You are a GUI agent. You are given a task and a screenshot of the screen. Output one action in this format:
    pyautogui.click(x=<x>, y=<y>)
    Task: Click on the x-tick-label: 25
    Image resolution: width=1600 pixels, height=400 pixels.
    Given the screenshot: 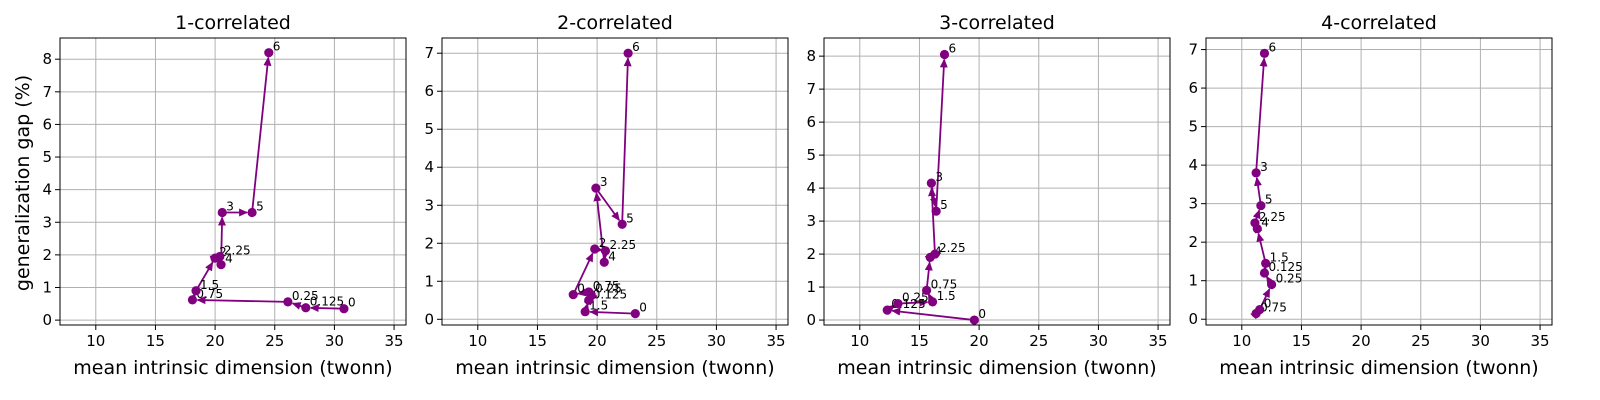 What is the action you would take?
    pyautogui.click(x=1420, y=341)
    